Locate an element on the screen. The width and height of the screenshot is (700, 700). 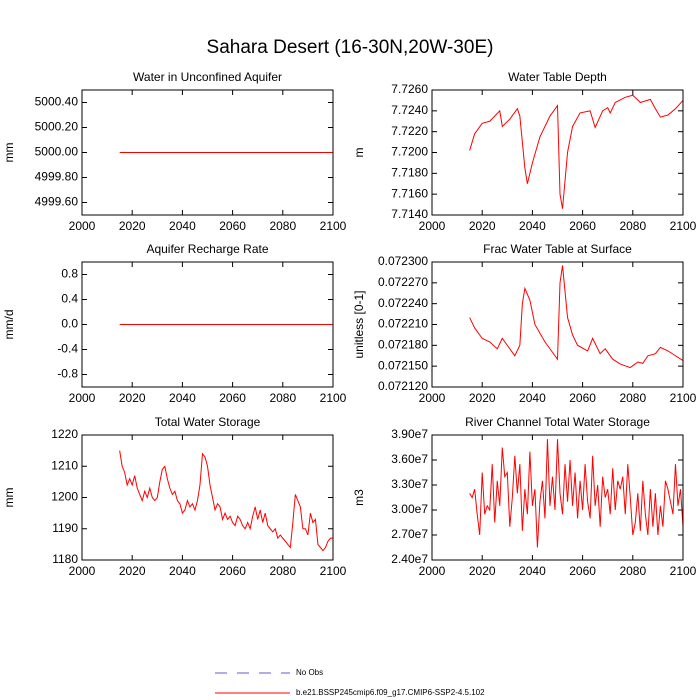
panel-title: Water Table Depth is located at coordinates (557, 77).